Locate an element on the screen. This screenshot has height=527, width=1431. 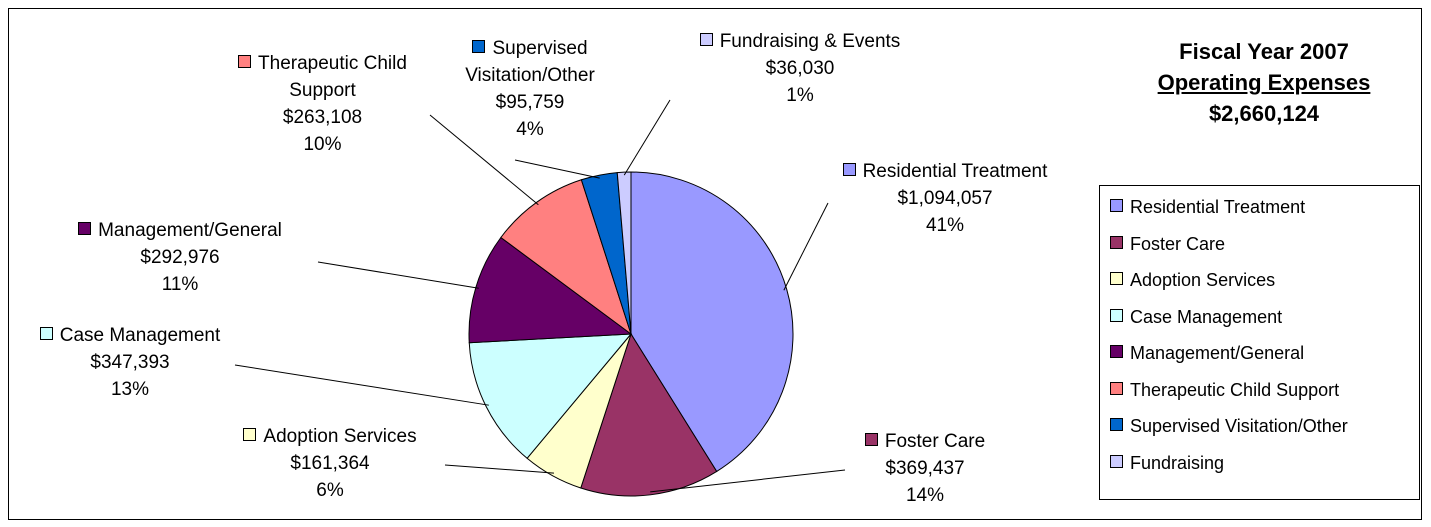
value-label: $347,393 is located at coordinates (130, 362).